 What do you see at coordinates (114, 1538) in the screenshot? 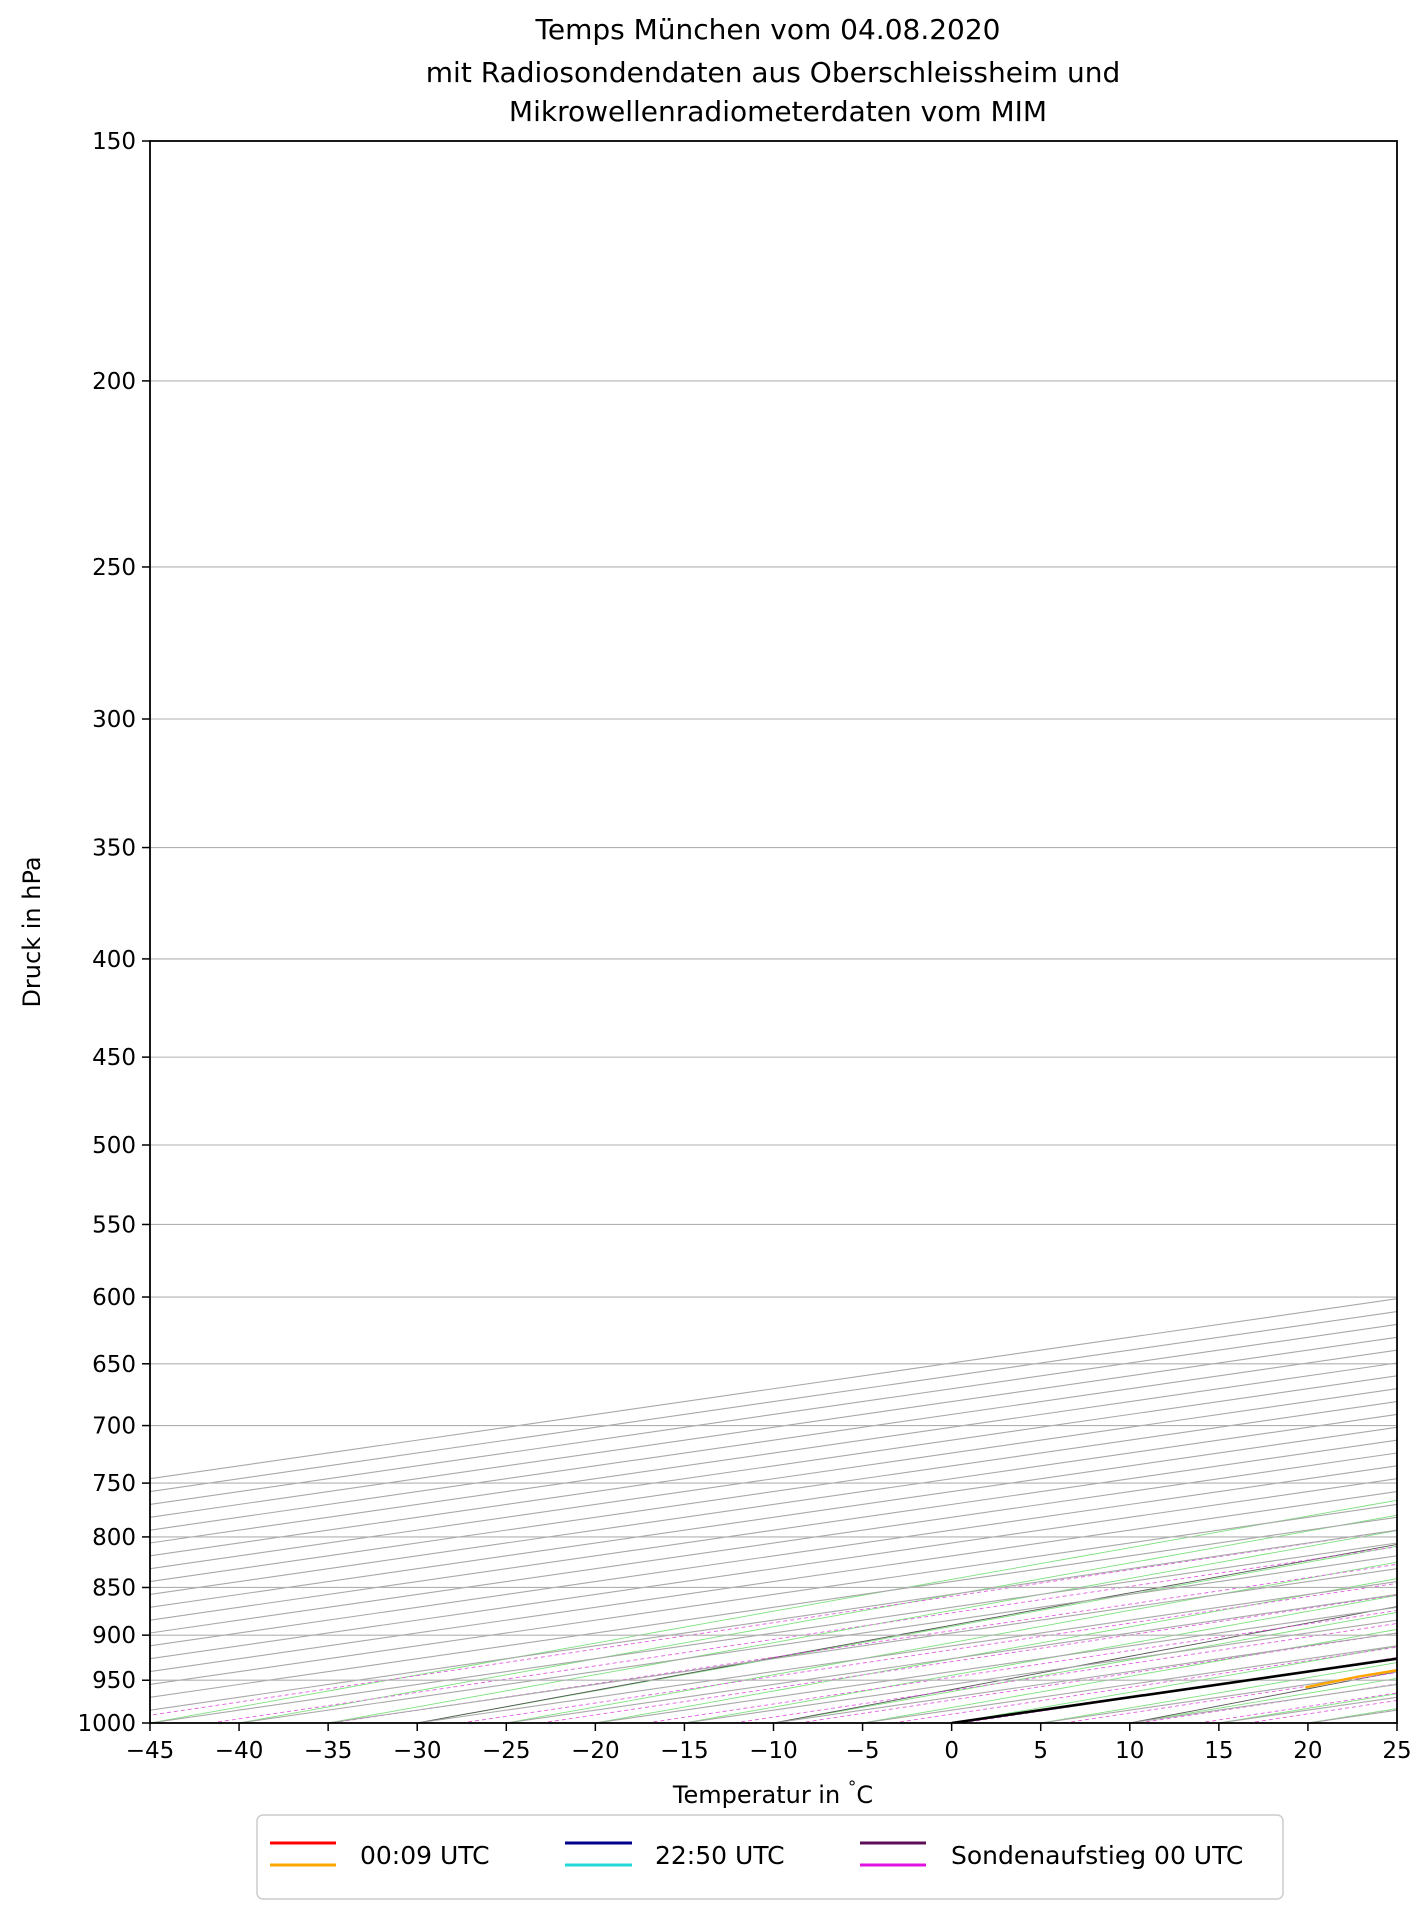
I see `y-tick-label: 800` at bounding box center [114, 1538].